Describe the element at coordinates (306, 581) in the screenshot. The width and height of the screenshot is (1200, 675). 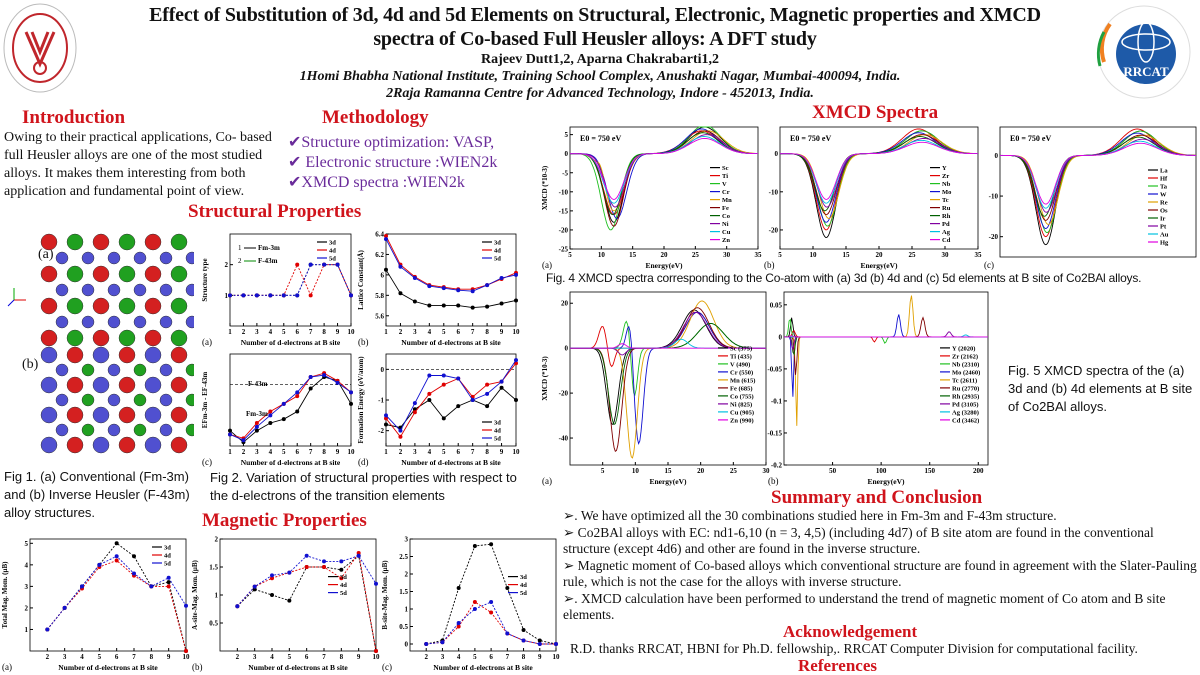
I see `series-line-5d` at that location.